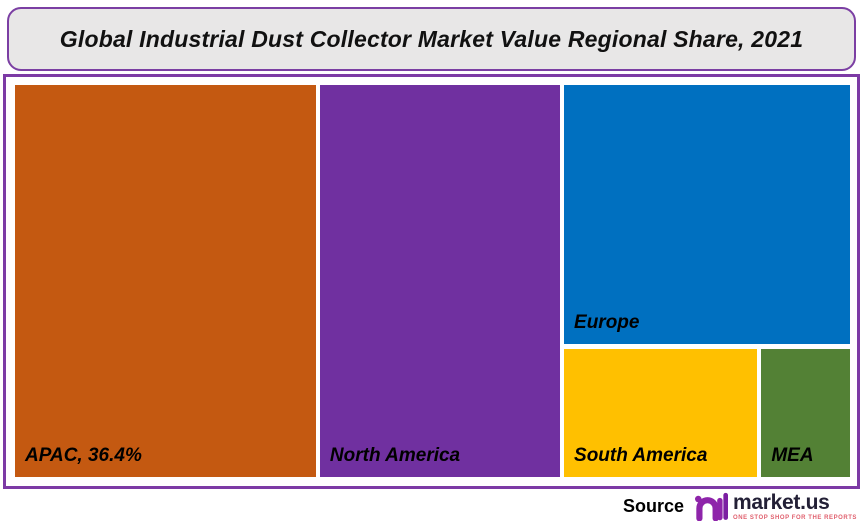  Describe the element at coordinates (792, 455) in the screenshot. I see `tile-label-mea: MEA` at that location.